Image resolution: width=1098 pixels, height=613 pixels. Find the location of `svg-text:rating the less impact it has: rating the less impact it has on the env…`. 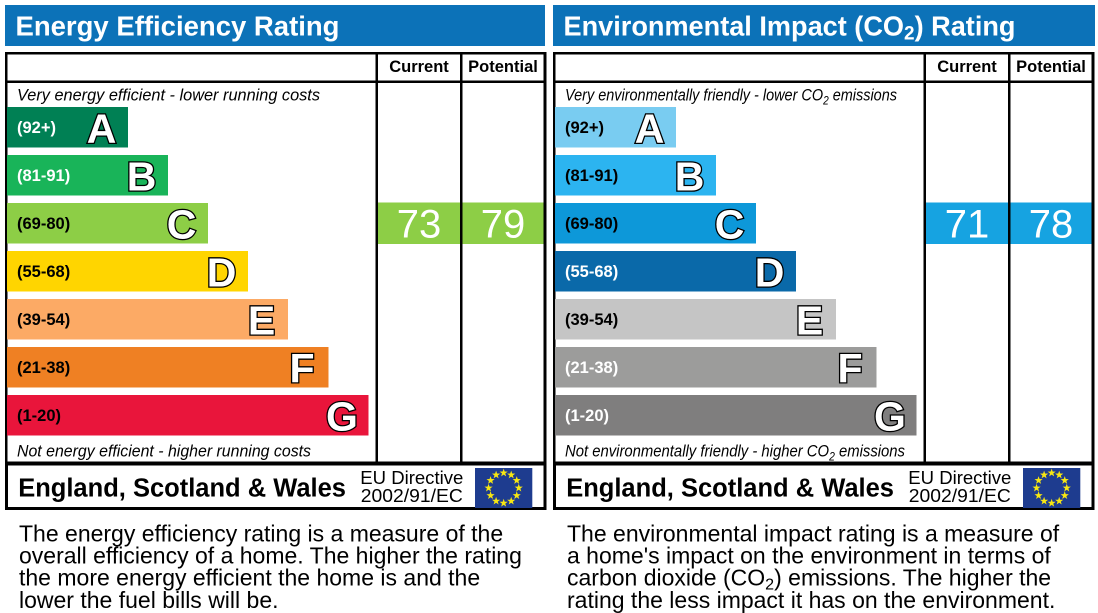

svg-text:rating the less impact it has: rating the less impact it has on the env… is located at coordinates (811, 600).